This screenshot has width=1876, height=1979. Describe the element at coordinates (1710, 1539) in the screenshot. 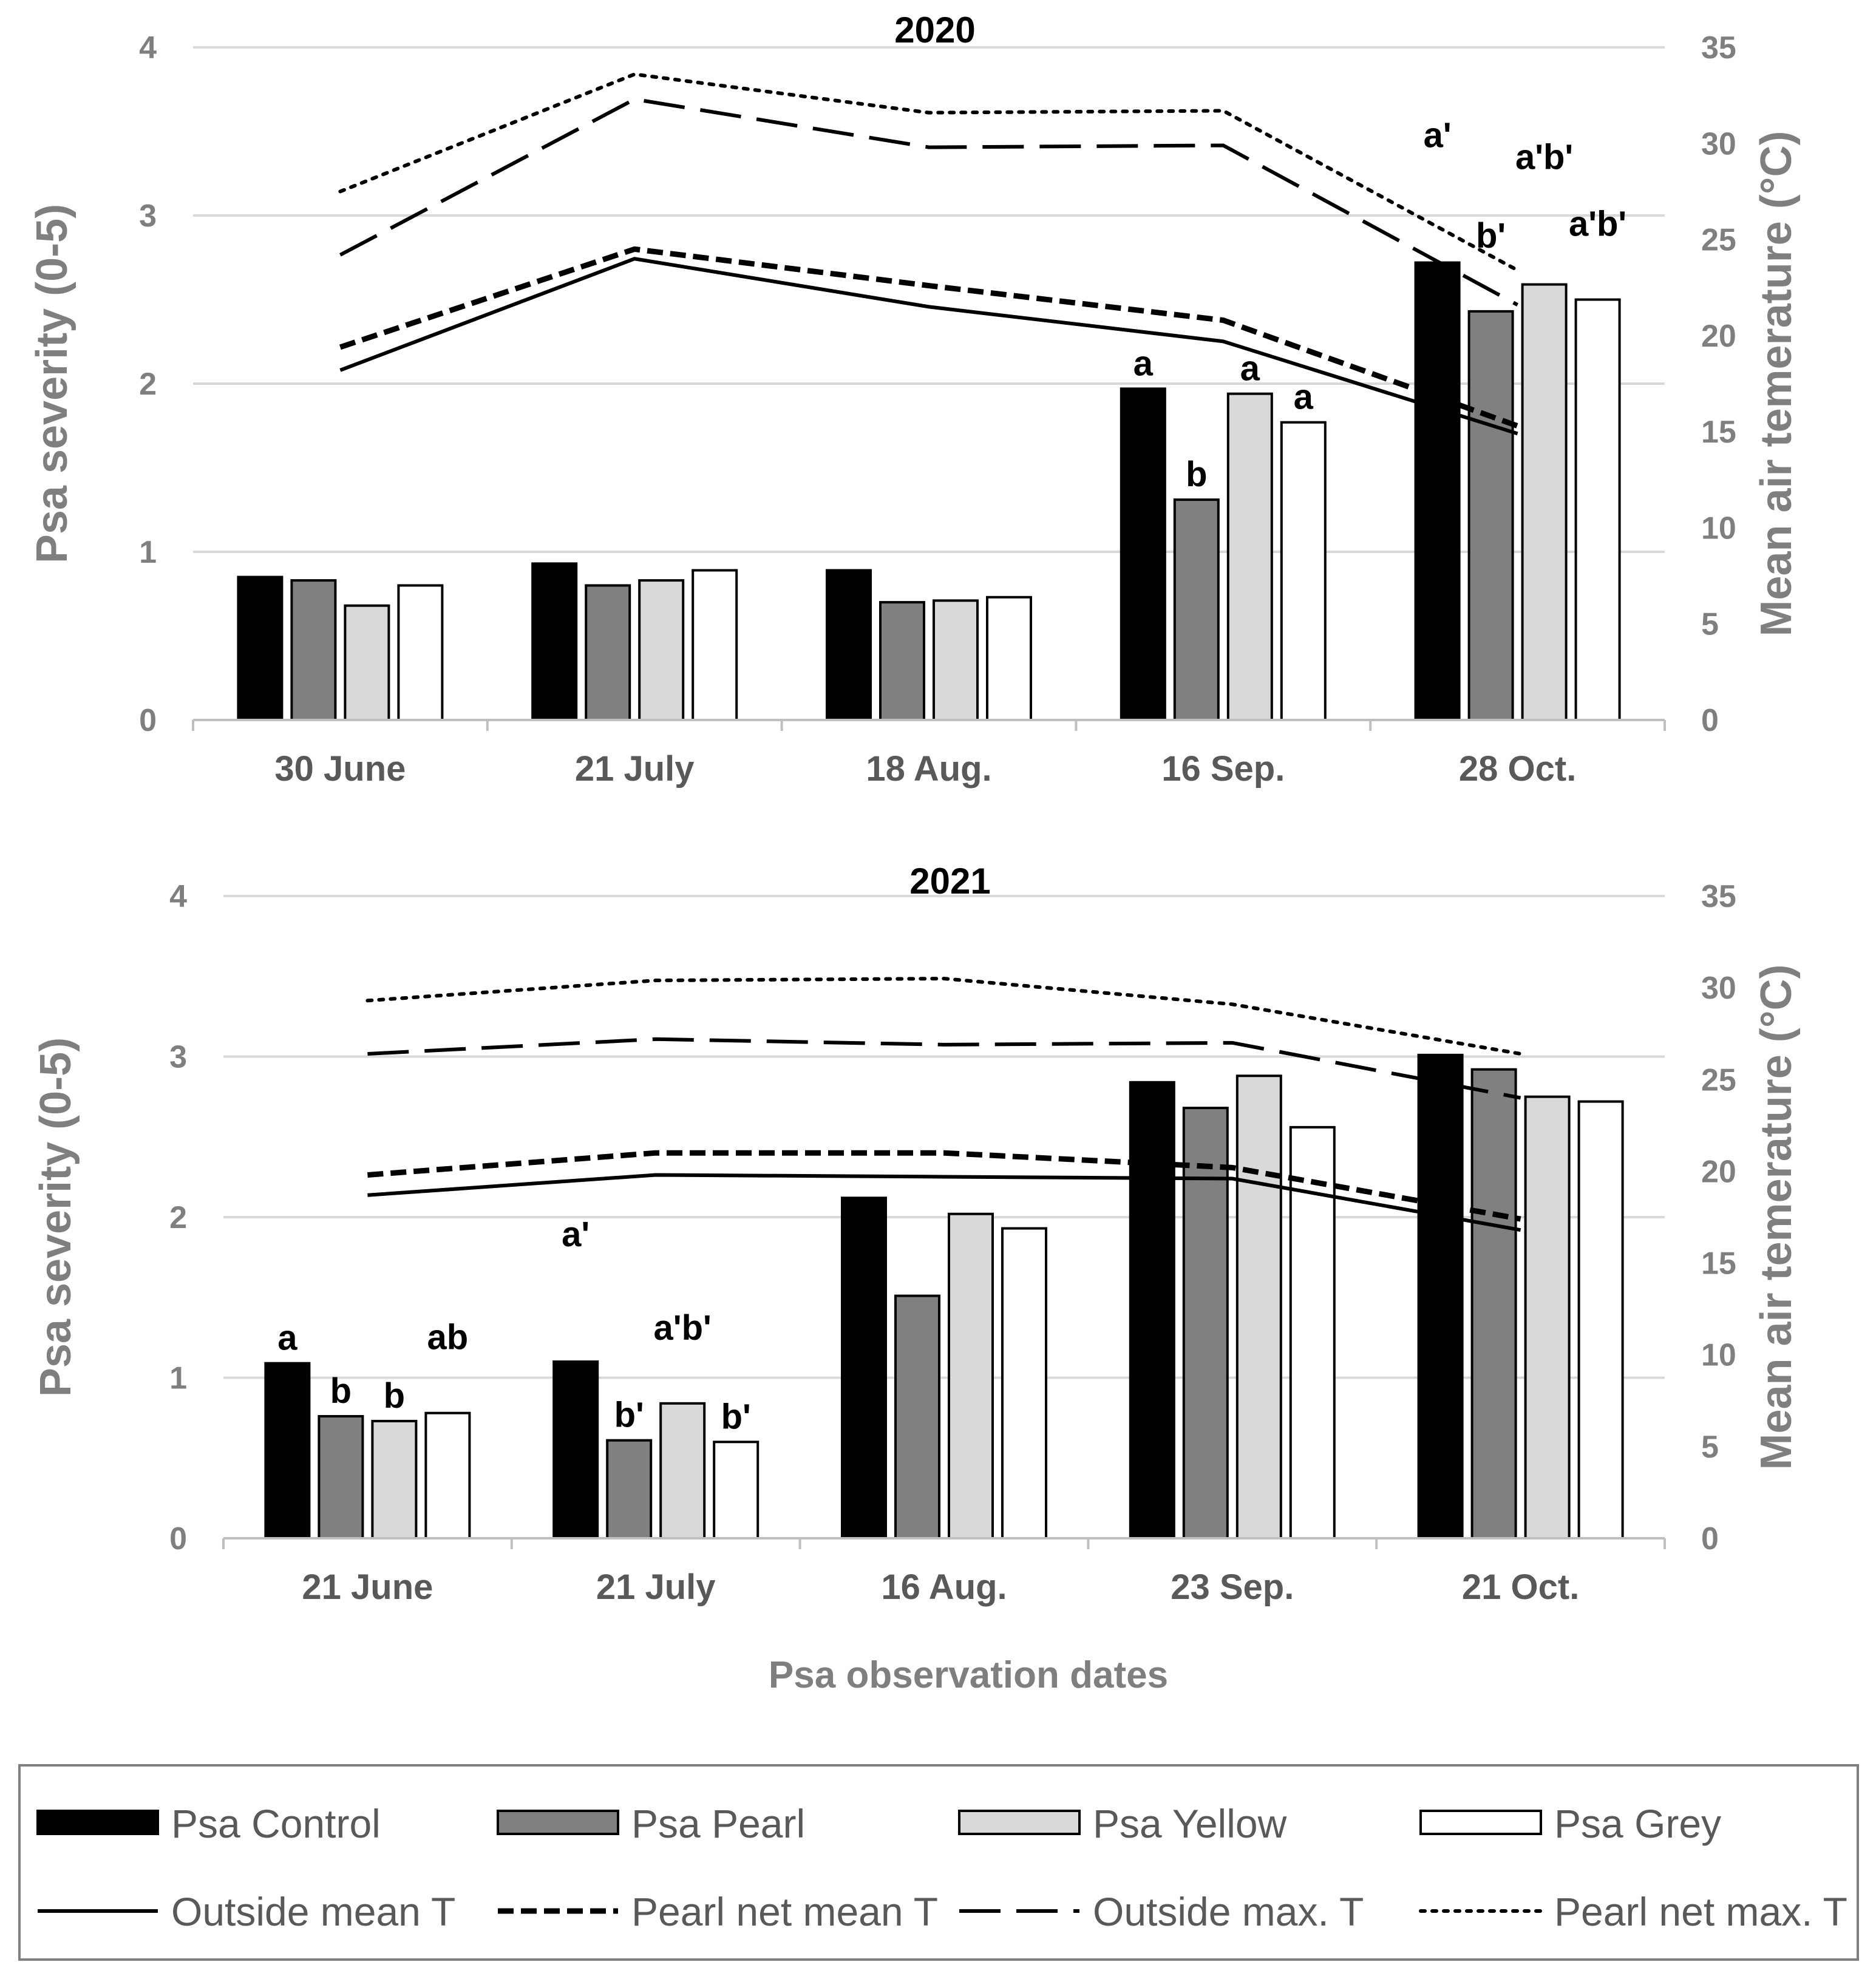

I see `y2-tick-label: 0` at that location.